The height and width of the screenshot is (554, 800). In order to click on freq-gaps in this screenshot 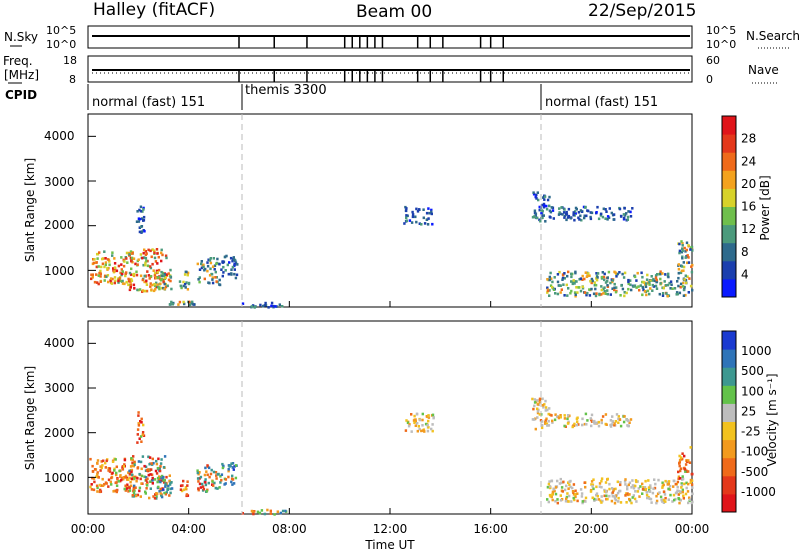, I will do `click(371, 76)`.